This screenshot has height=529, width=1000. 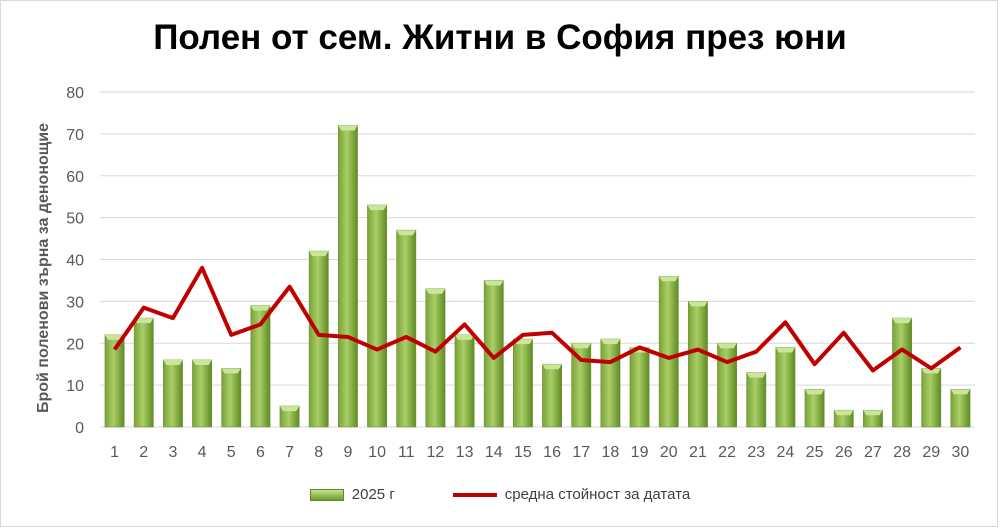 What do you see at coordinates (500, 37) in the screenshot?
I see `chart-title: Полен от сем. Житни в София през юни` at bounding box center [500, 37].